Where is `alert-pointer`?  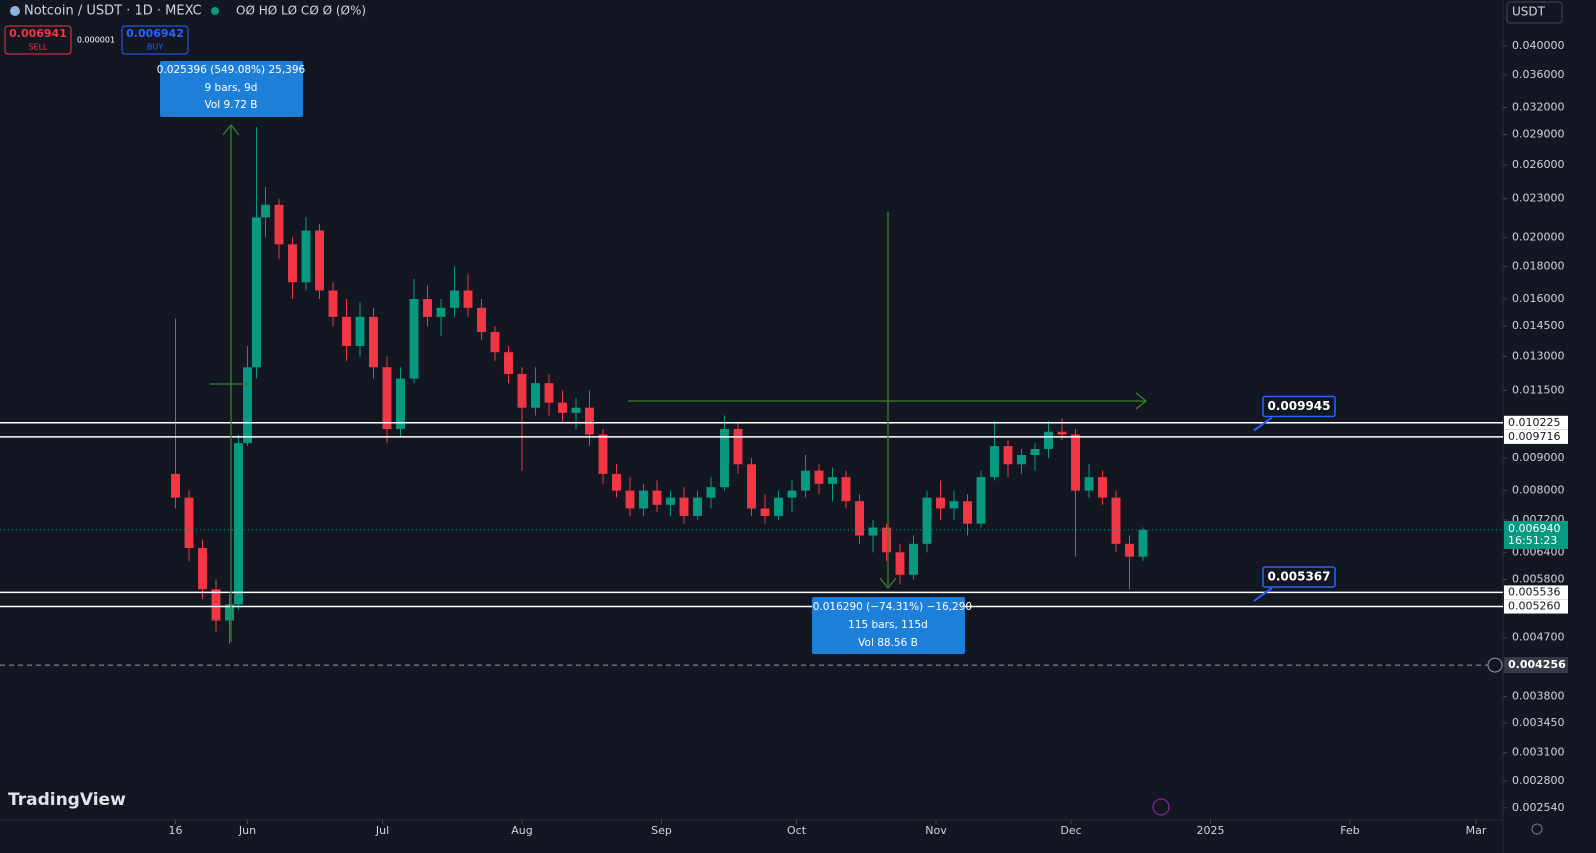 alert-pointer is located at coordinates (1263, 424).